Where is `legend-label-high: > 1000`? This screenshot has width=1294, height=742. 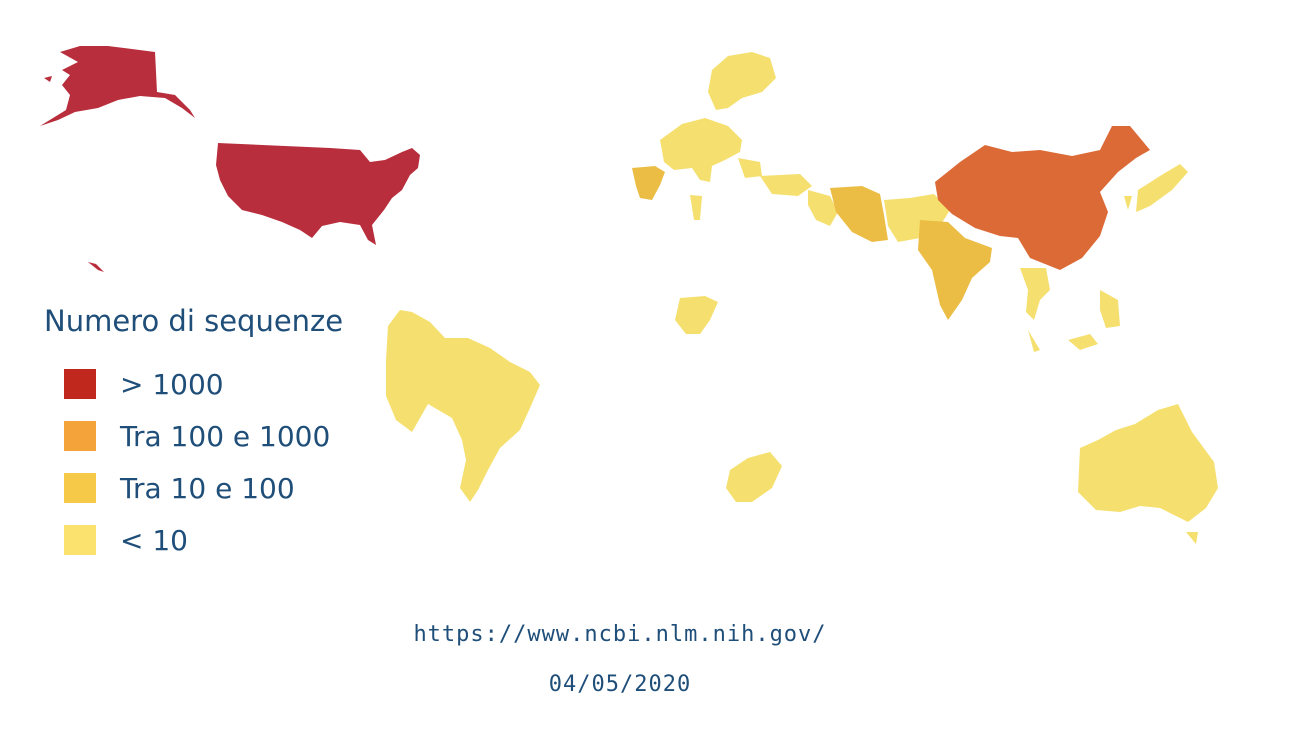
legend-label-high: > 1000 is located at coordinates (172, 384).